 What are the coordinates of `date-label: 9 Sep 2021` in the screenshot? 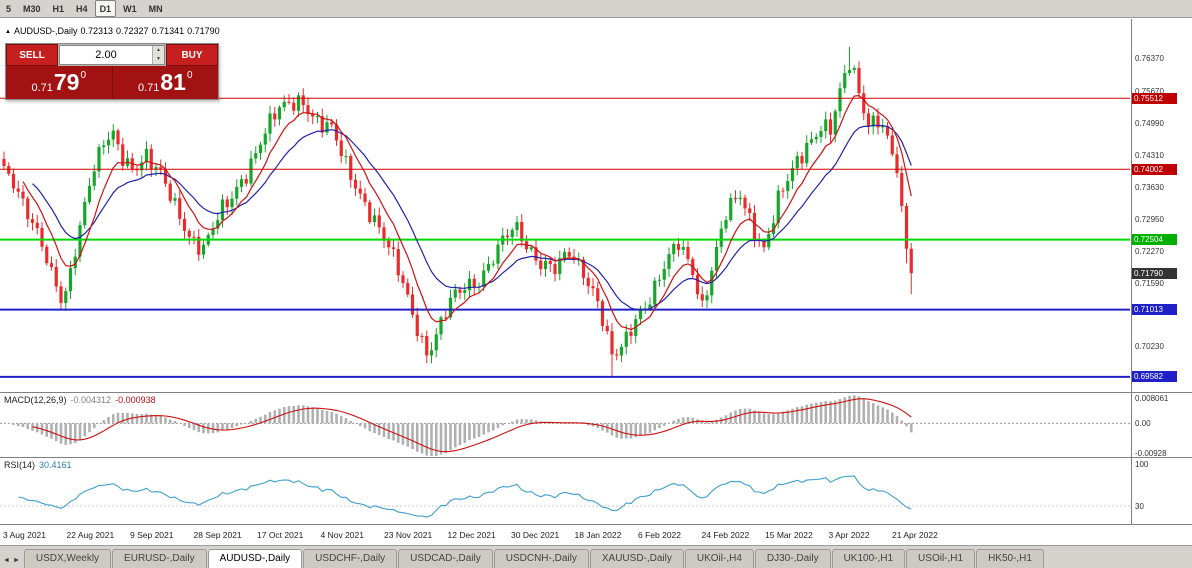 It's located at (152, 535).